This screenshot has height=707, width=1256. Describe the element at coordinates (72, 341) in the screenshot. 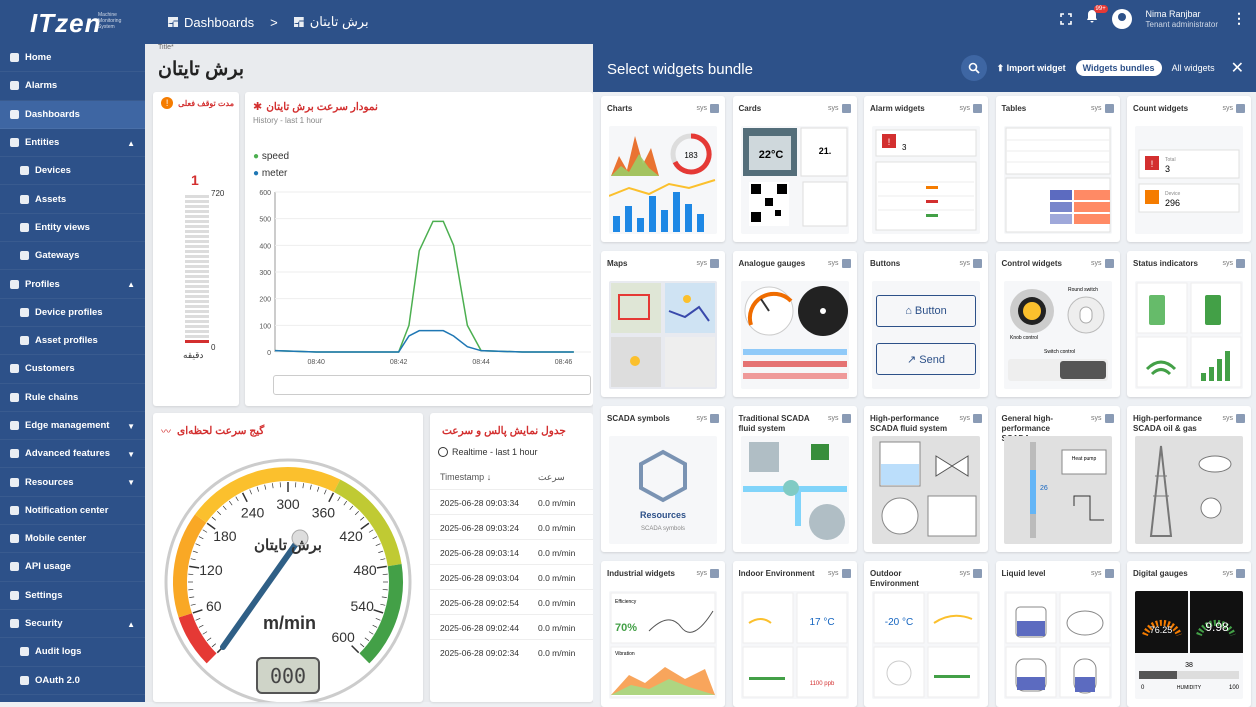

I see `sidebar-item-asset-profiles: Asset profiles` at that location.